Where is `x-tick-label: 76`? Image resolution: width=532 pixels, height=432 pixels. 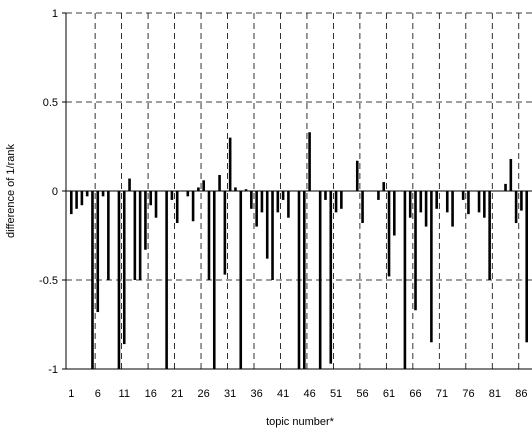
x-tick-label: 76 is located at coordinates (468, 394).